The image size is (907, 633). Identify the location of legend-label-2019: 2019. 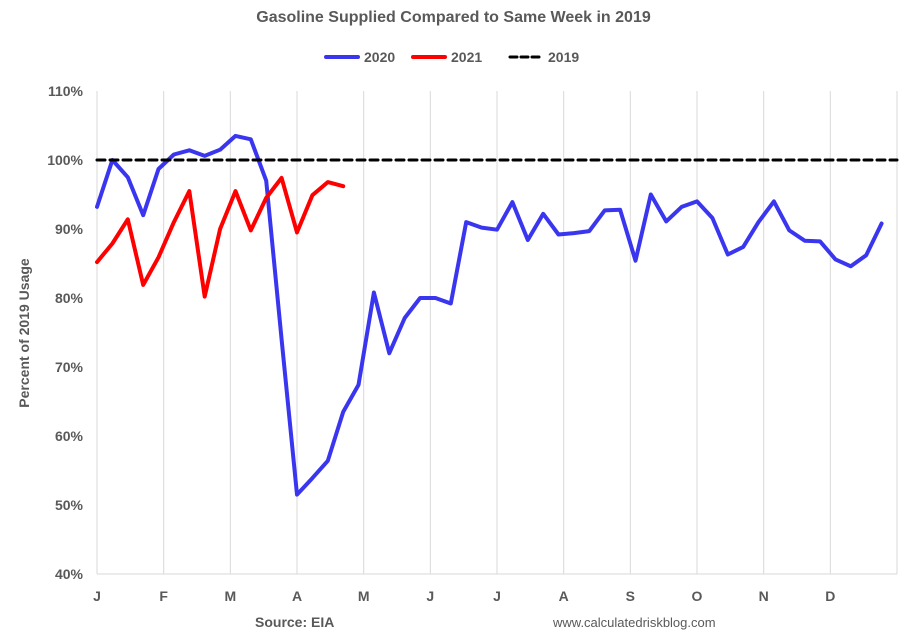
(563, 57).